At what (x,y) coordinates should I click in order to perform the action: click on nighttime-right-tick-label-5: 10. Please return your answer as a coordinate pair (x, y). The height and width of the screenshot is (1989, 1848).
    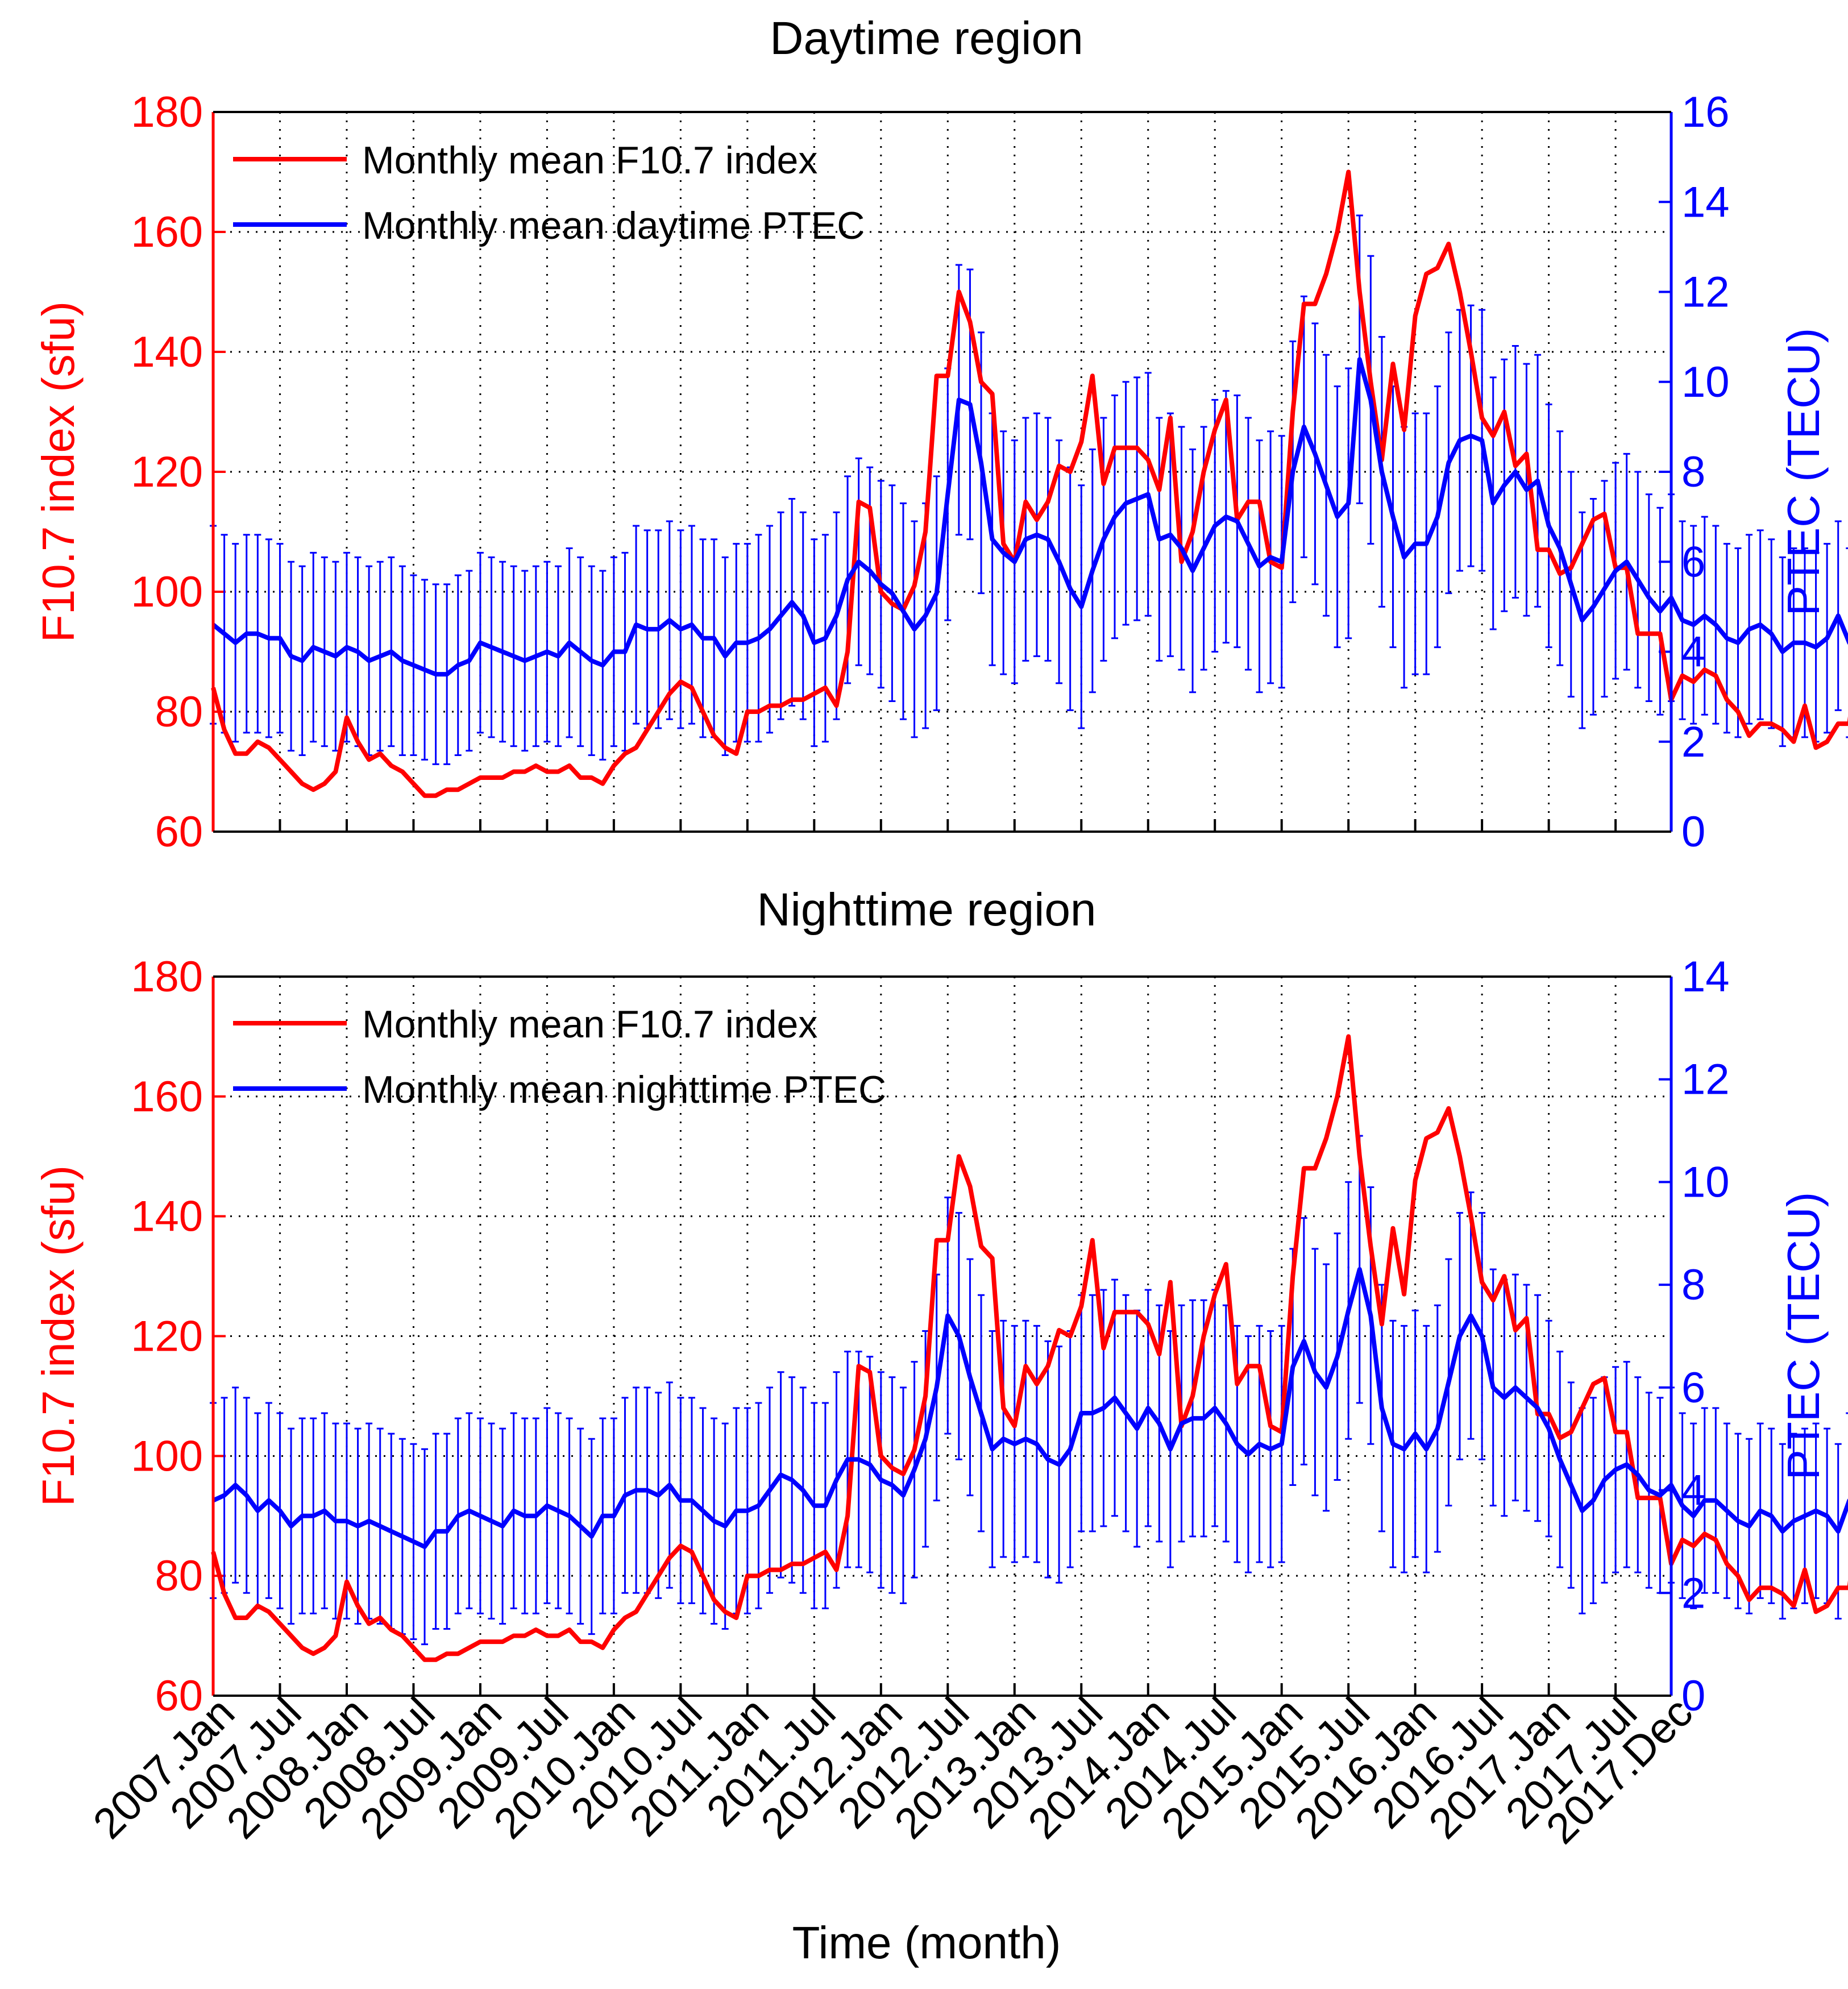
    Looking at the image, I should click on (1705, 1182).